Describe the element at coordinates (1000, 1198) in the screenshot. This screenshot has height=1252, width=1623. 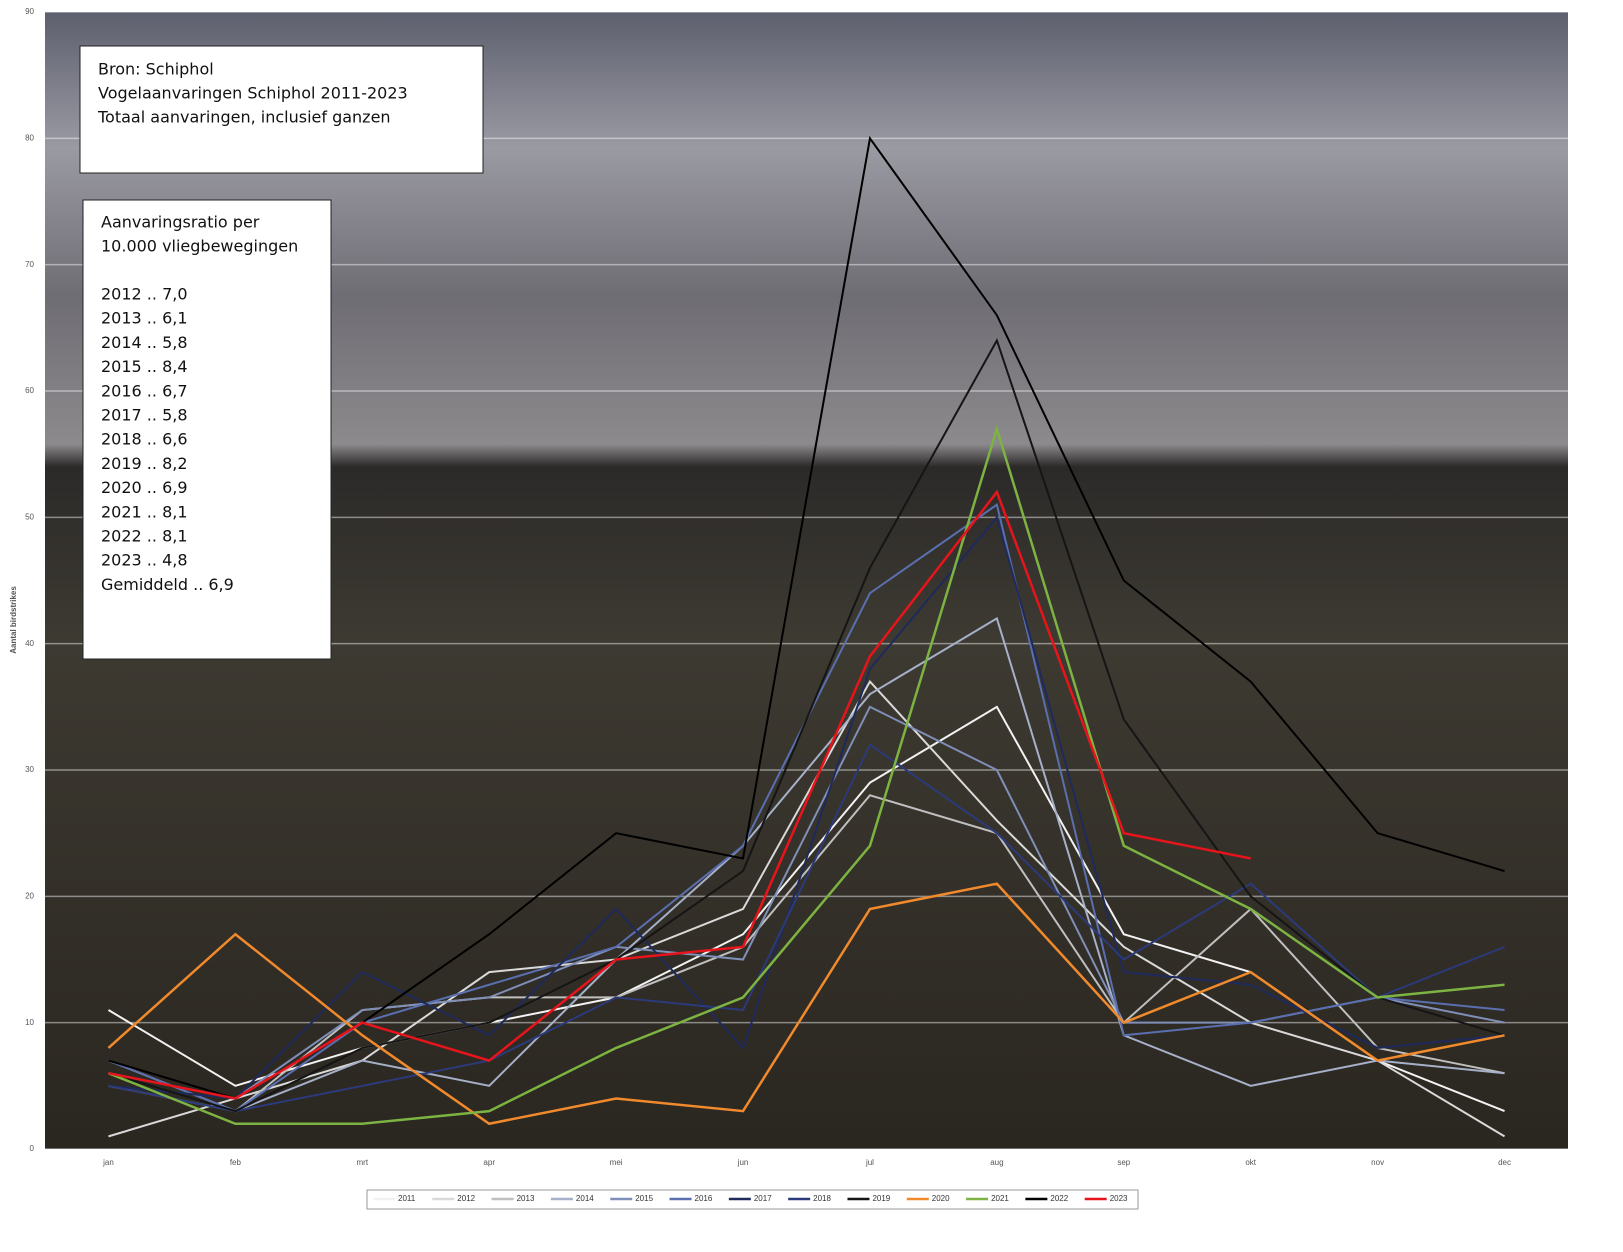
I see `legend-label: 2021` at that location.